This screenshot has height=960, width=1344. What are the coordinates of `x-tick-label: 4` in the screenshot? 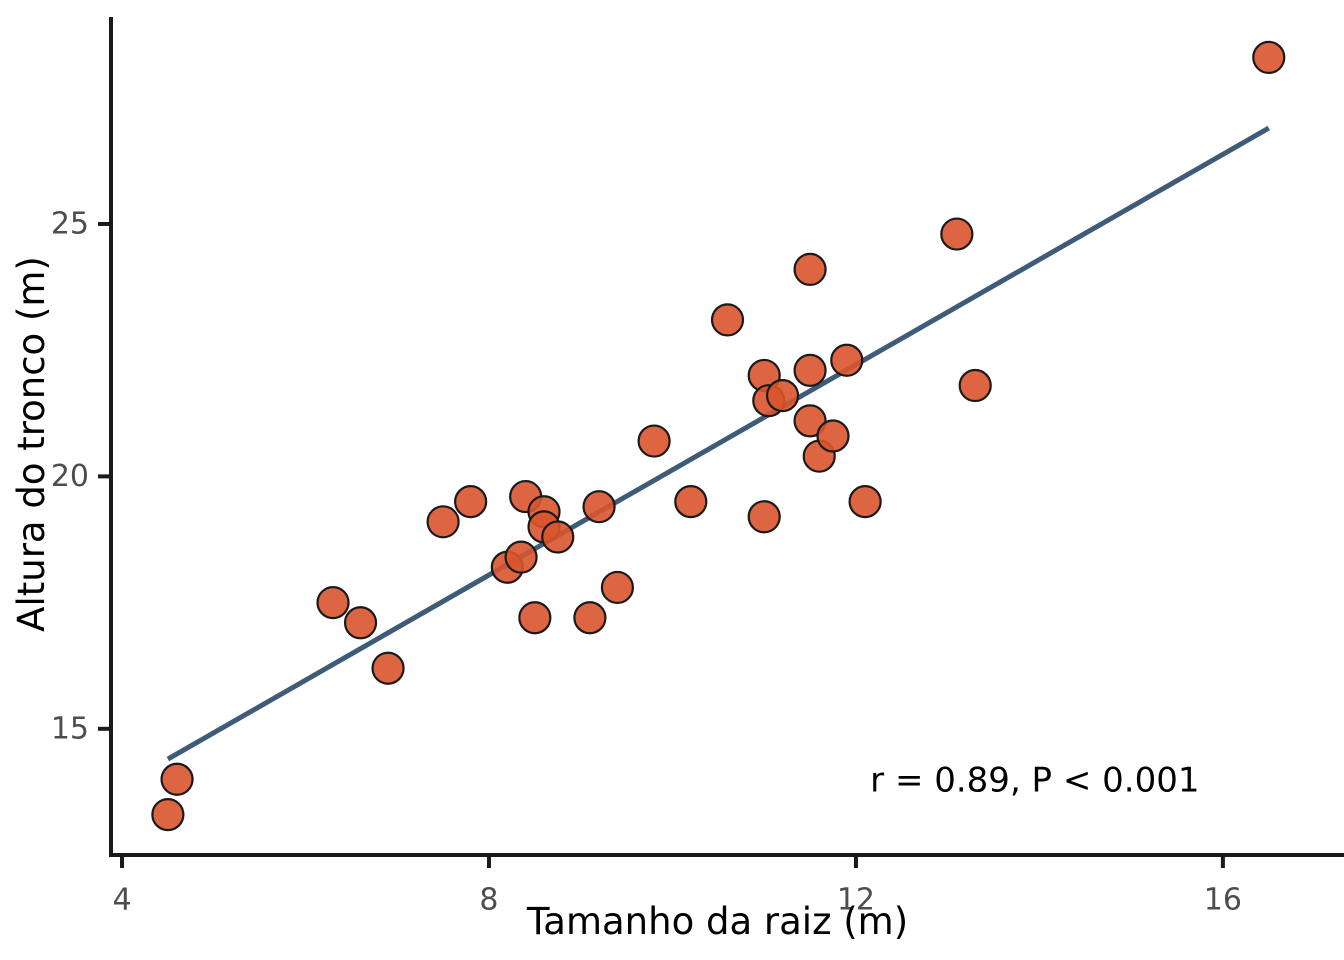 It's located at (121, 900).